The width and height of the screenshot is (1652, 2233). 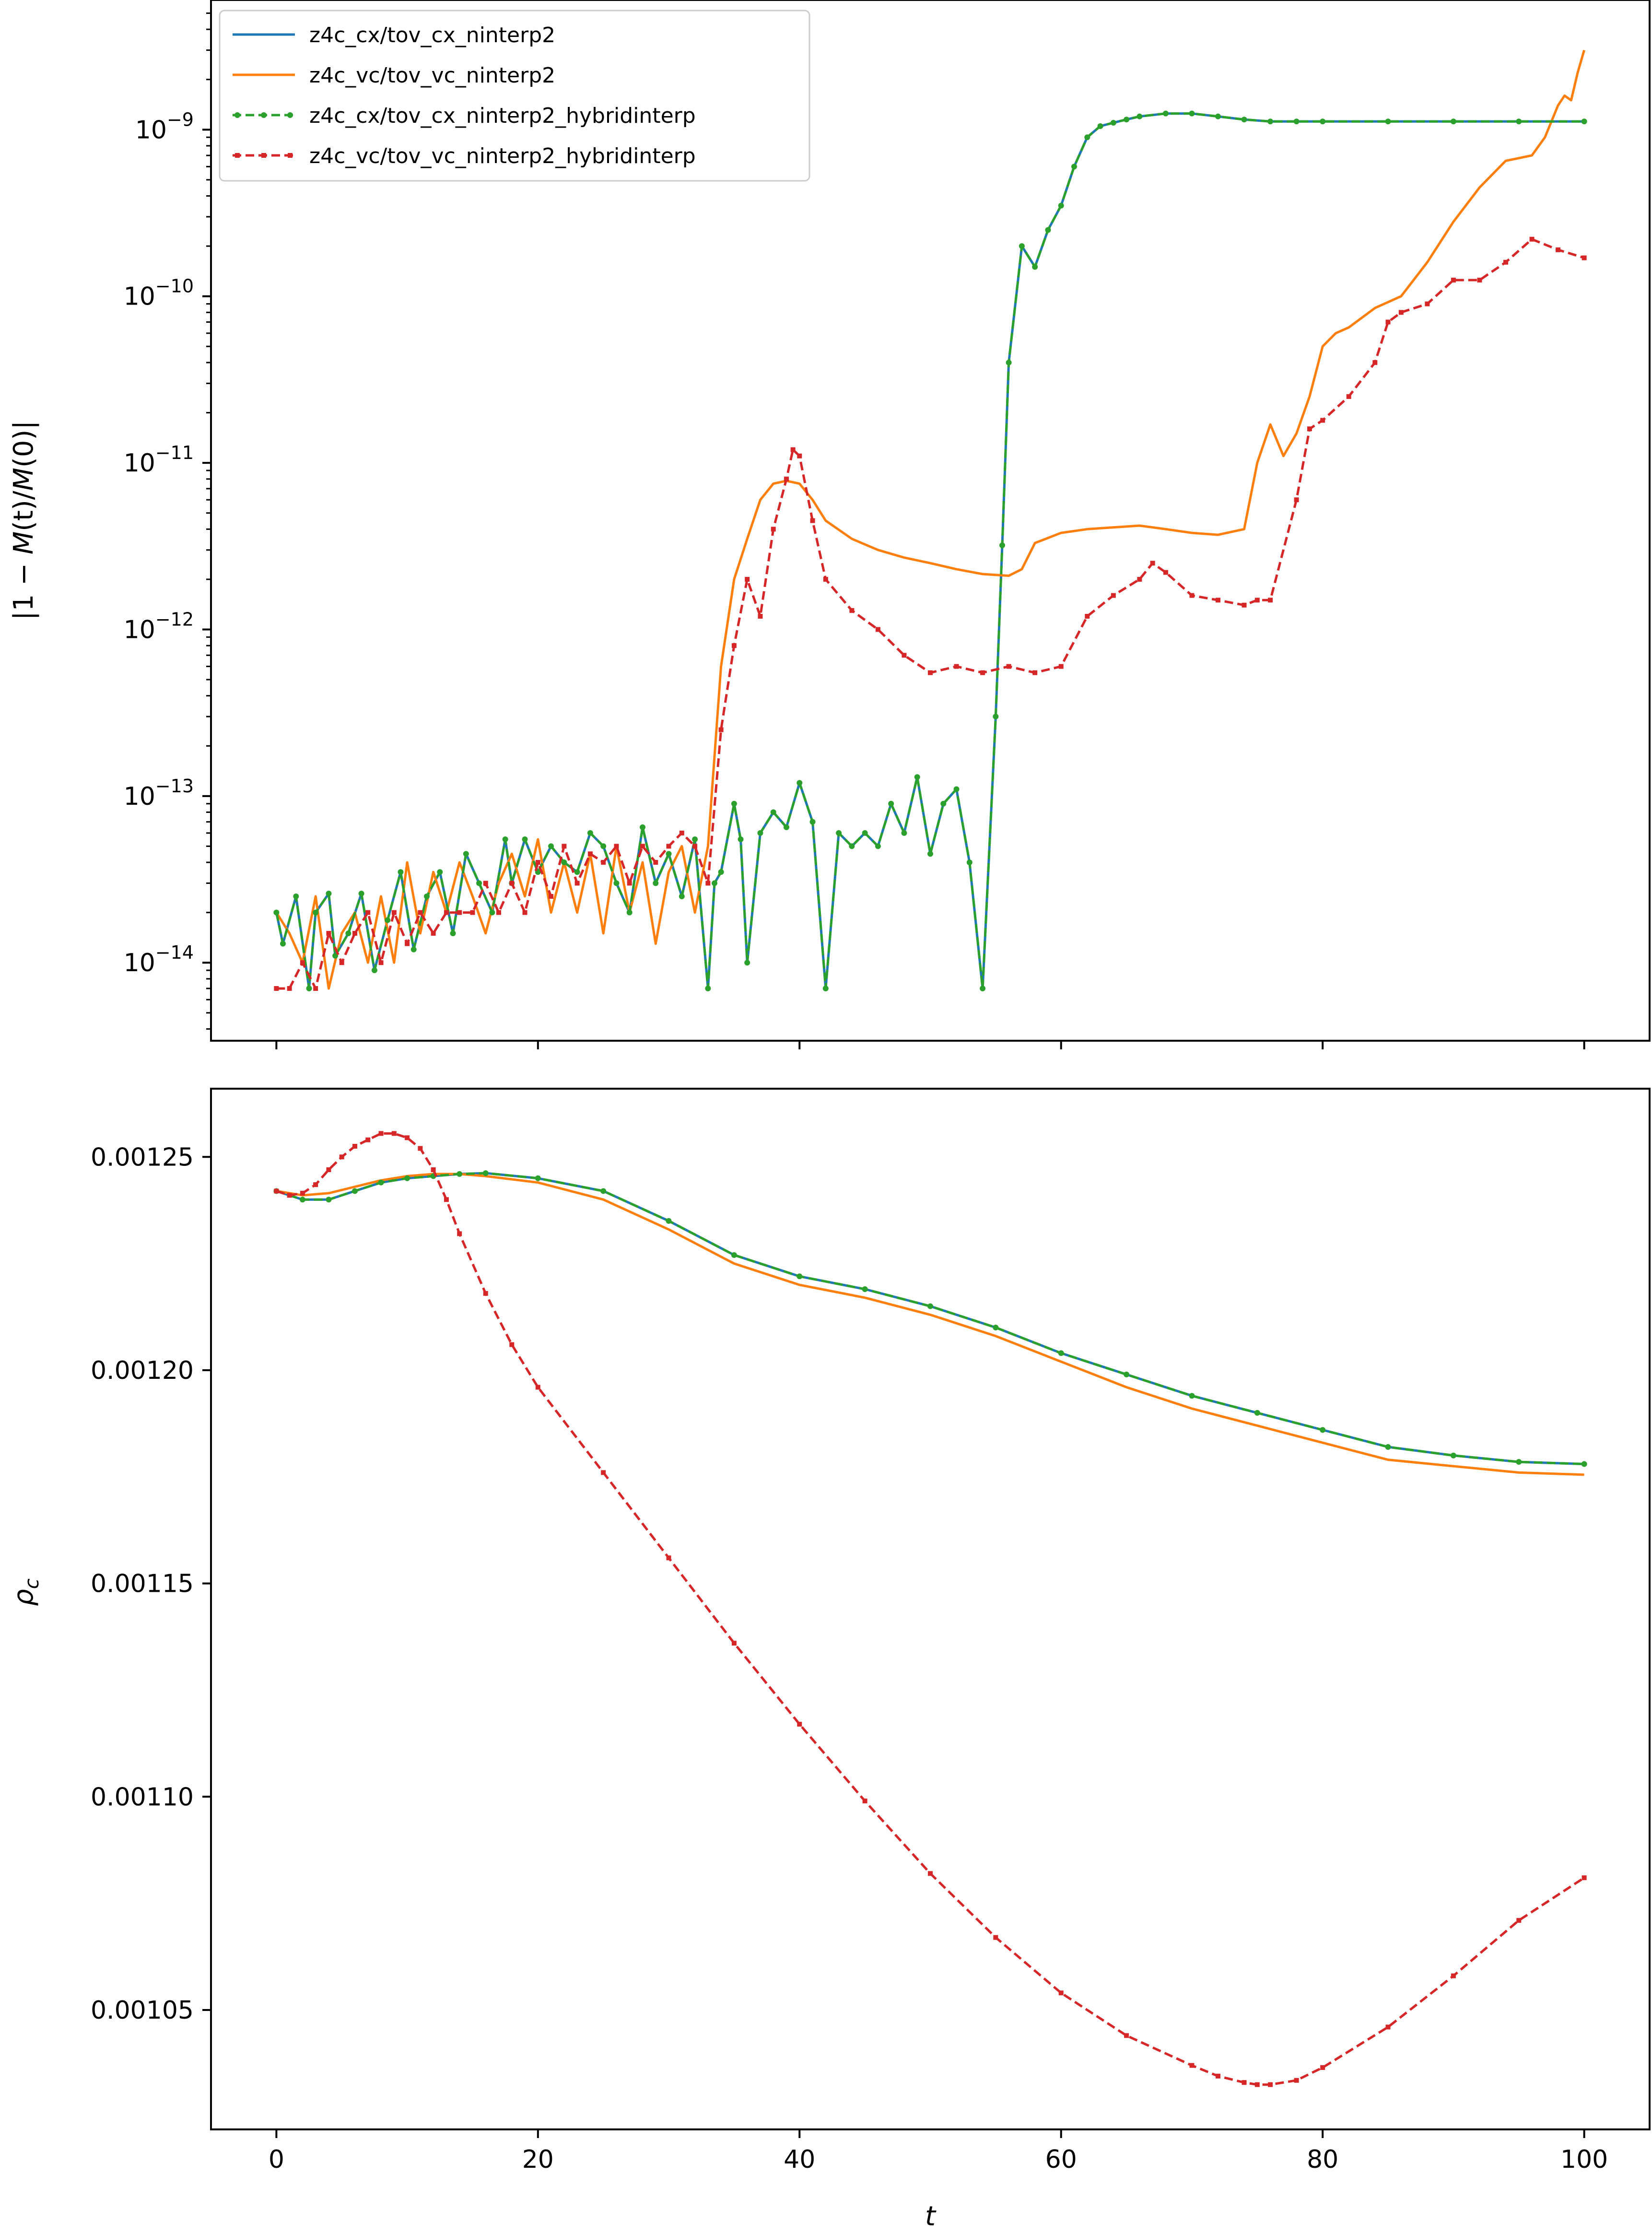 I want to click on legend-label-1: z4c_vc/tov_vc_ninterp2, so click(x=432, y=76).